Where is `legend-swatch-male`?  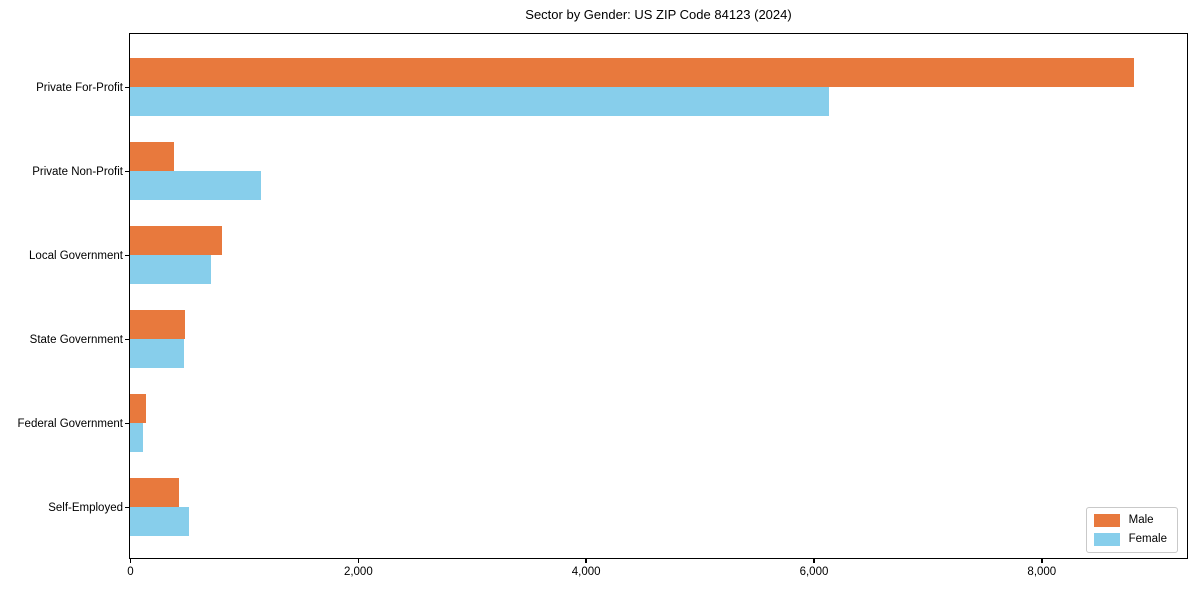
legend-swatch-male is located at coordinates (1106, 520).